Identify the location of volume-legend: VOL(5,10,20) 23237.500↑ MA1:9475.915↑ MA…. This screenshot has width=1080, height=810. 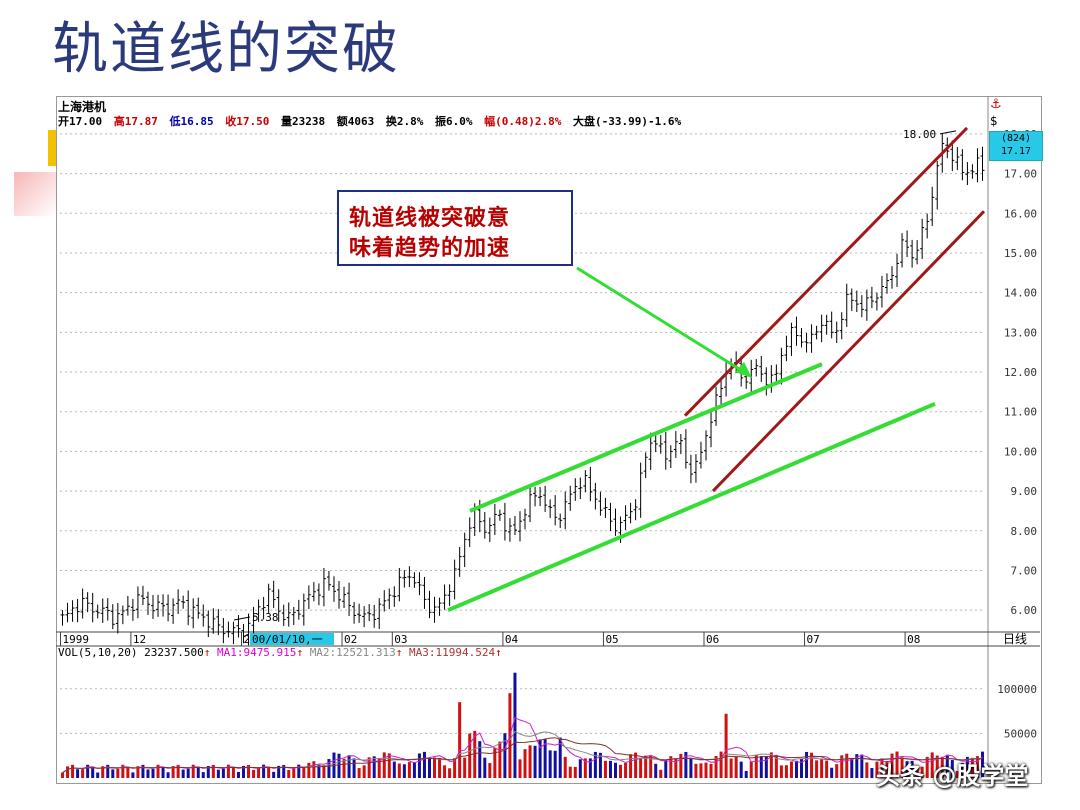
(280, 652).